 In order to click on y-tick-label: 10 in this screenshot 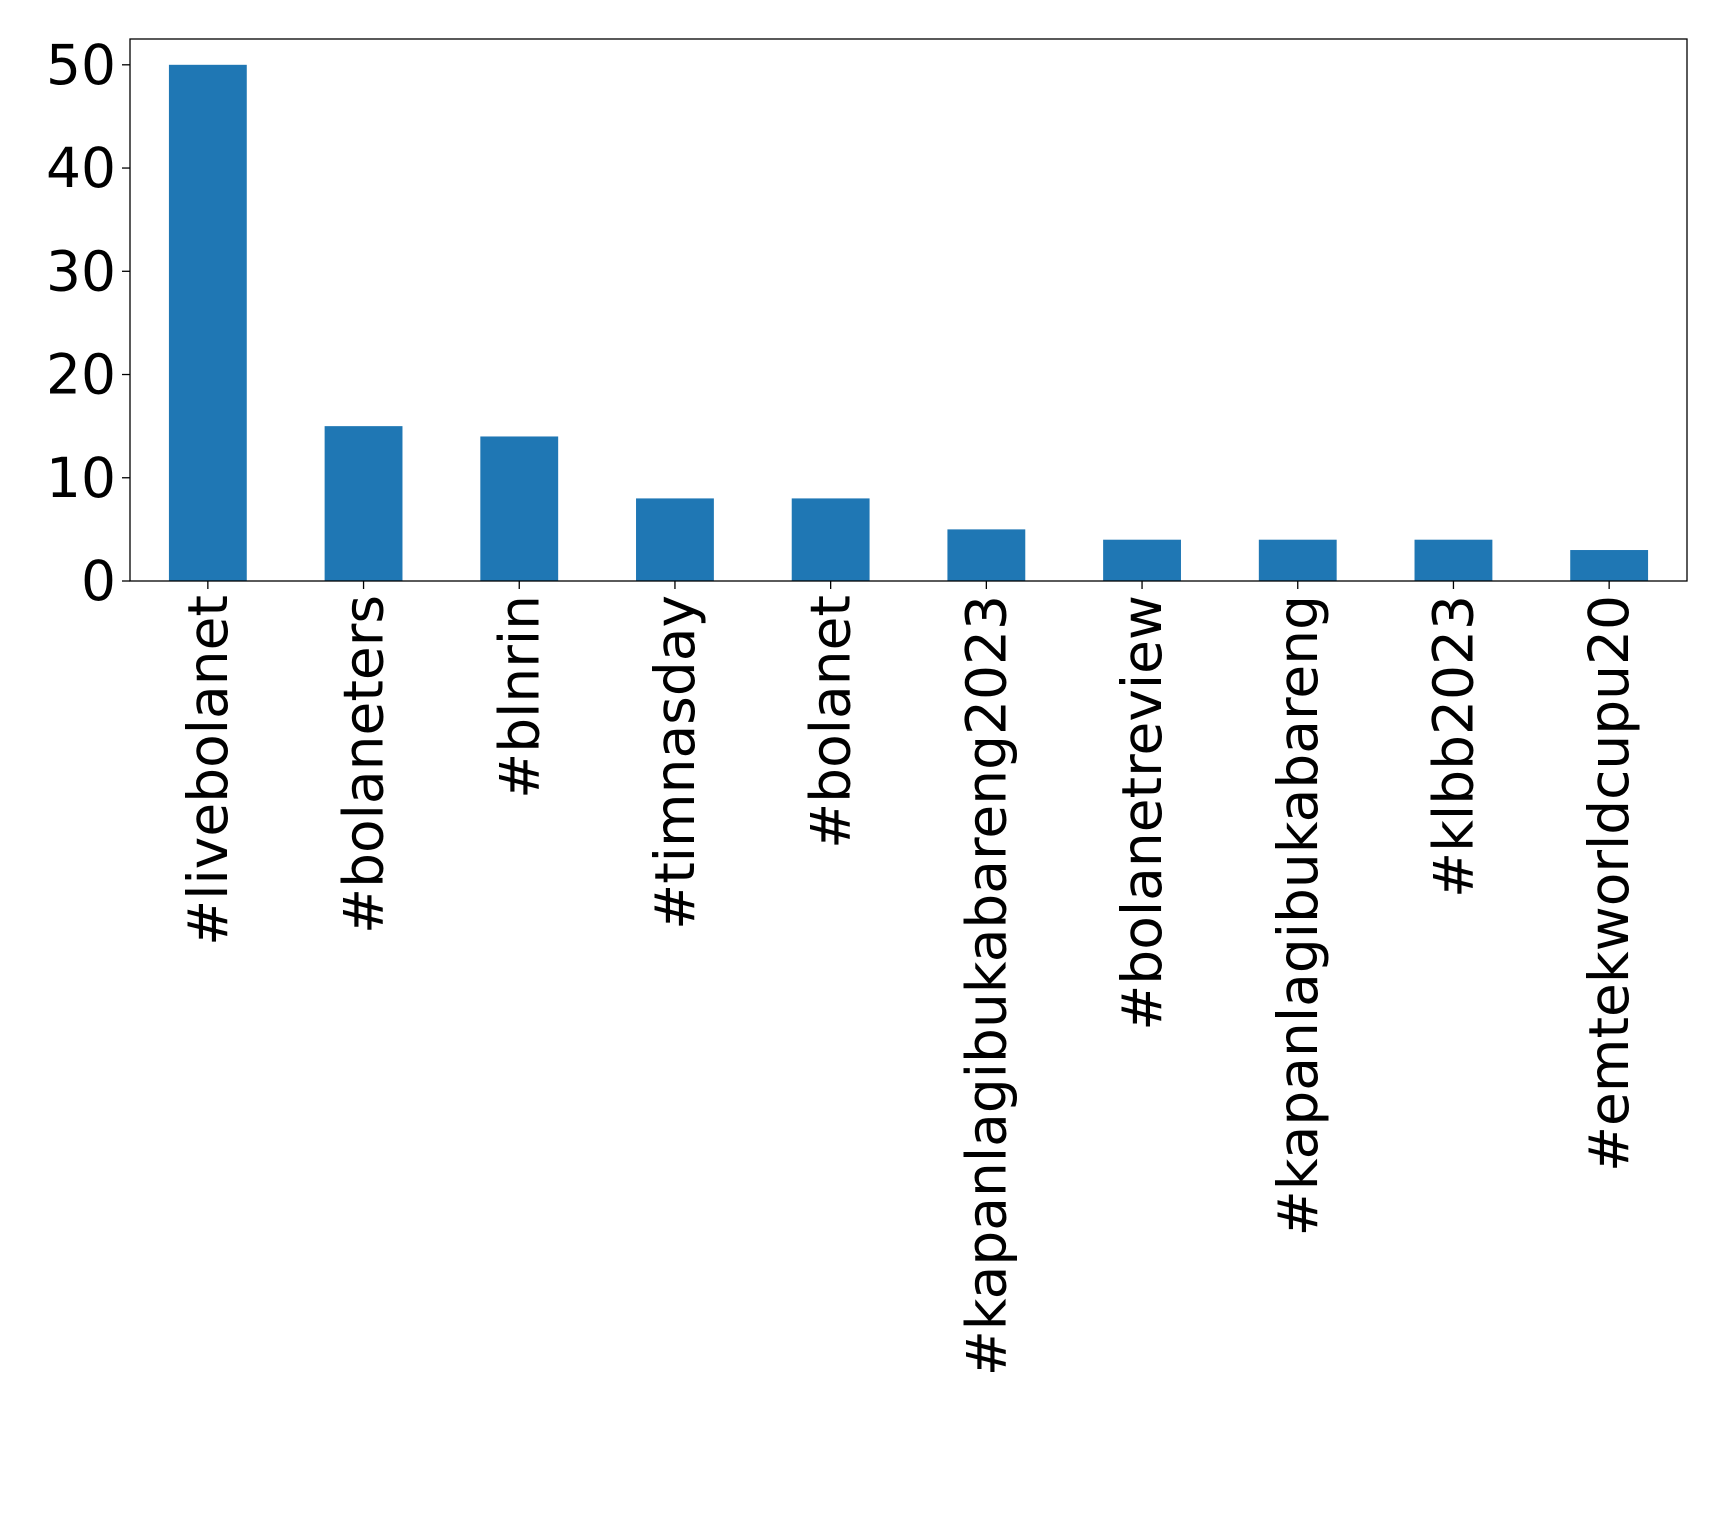, I will do `click(81, 478)`.